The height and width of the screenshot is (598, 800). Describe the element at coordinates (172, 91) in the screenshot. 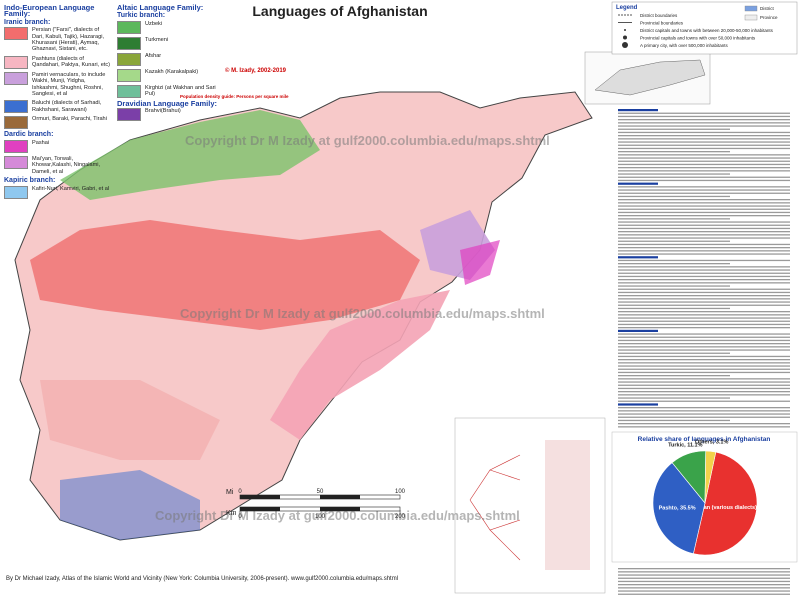

I see `legend-item: Kirghizi (at Wakhan and Sari Pul)` at that location.